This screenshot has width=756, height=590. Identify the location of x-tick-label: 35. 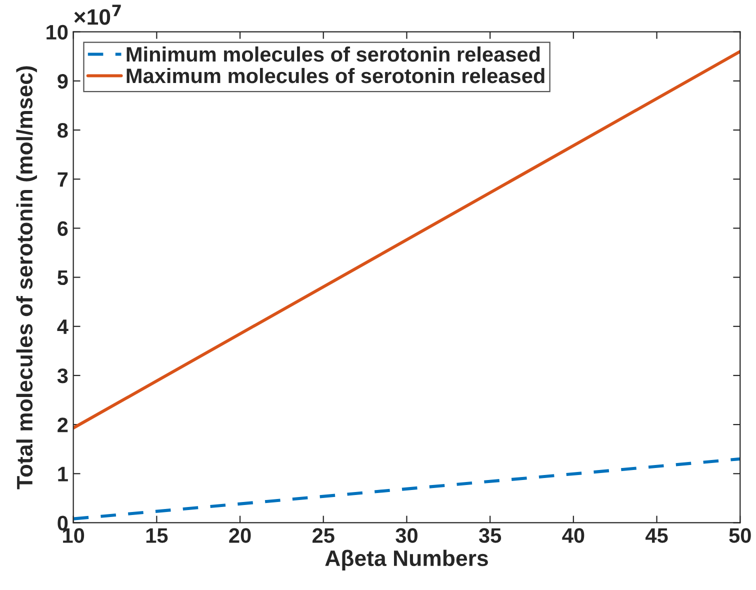
(490, 535).